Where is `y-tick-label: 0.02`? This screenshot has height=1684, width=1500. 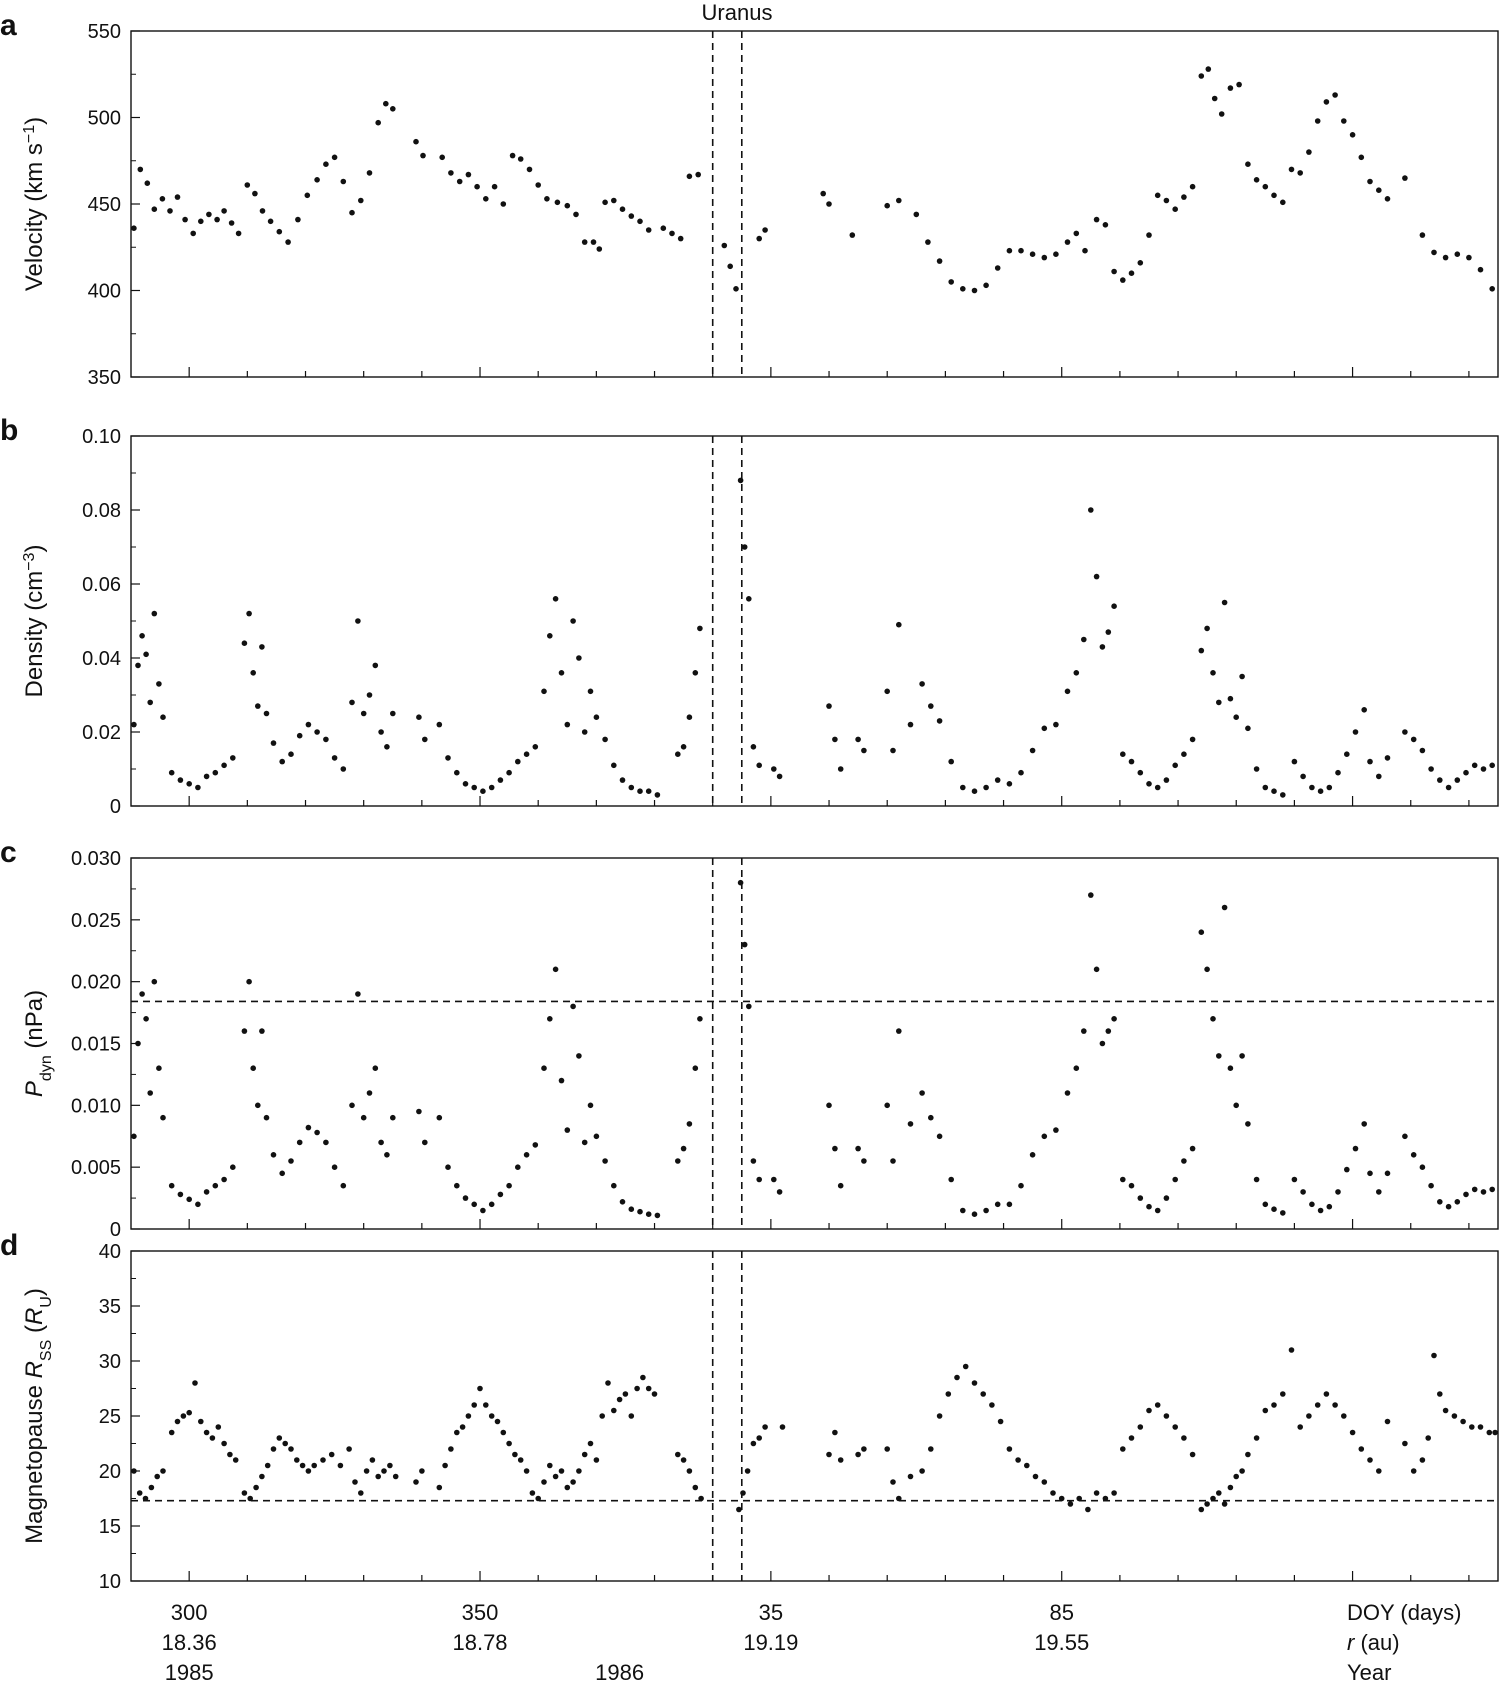 y-tick-label: 0.02 is located at coordinates (101, 733).